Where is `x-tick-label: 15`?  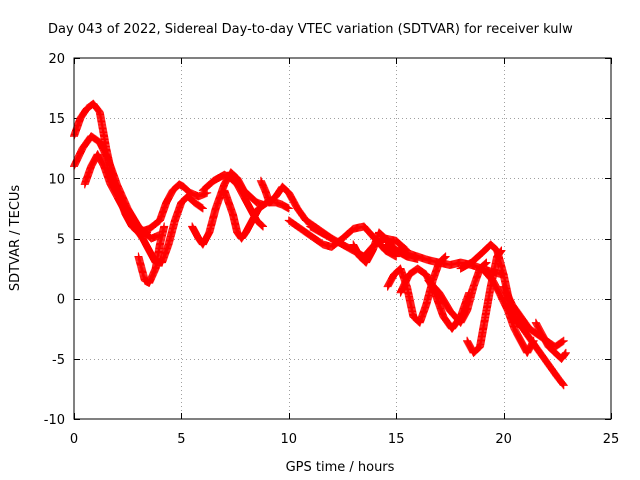
x-tick-label: 15 is located at coordinates (396, 439).